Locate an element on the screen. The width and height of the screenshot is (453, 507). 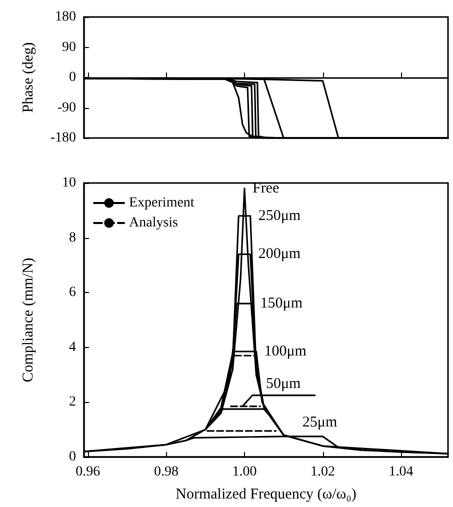
x-tick-label: 1.02 is located at coordinates (323, 472).